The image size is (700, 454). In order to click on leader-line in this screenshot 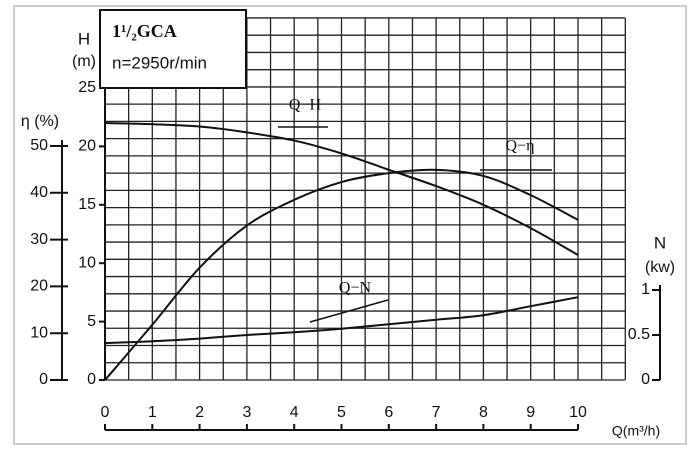, I will do `click(349, 311)`.